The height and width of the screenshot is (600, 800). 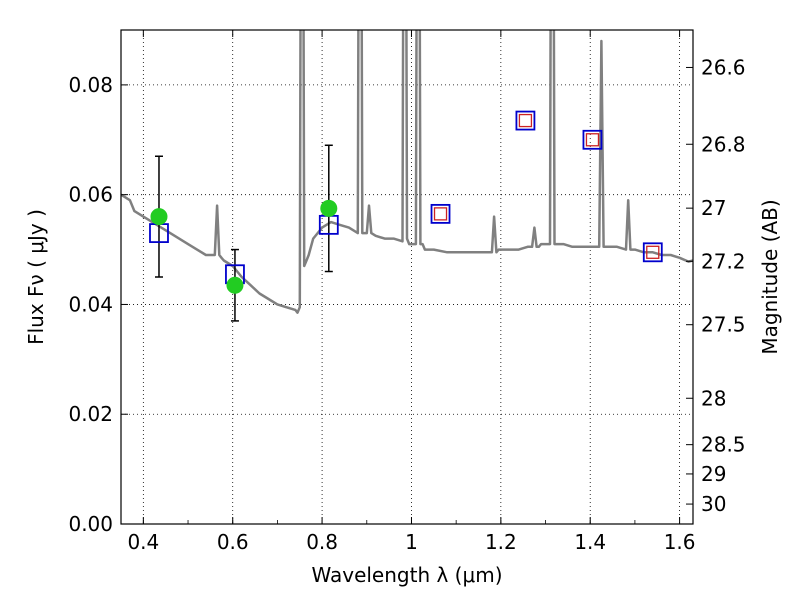 I want to click on mag-tick-label: 26.8, so click(x=723, y=144).